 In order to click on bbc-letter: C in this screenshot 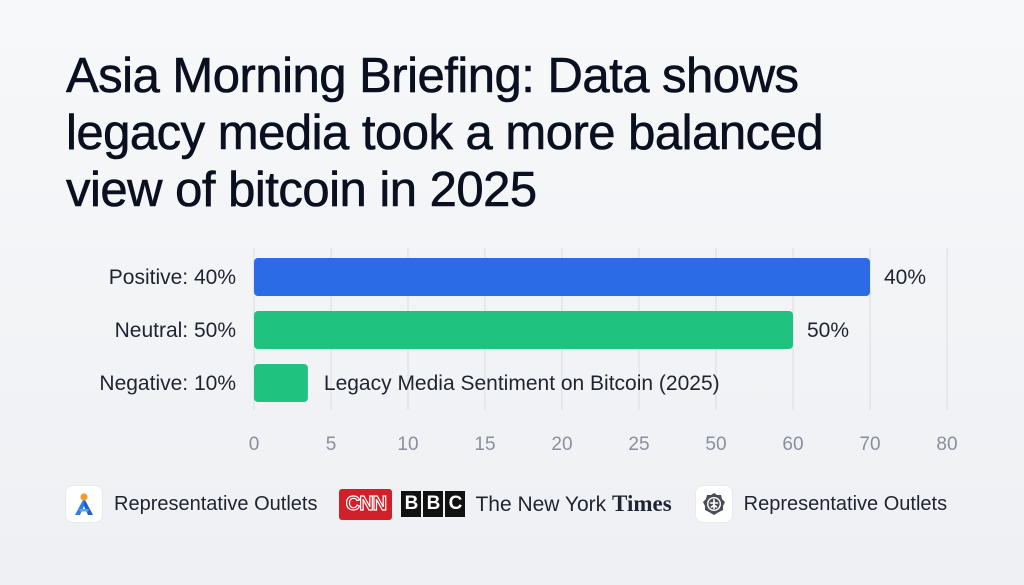, I will do `click(455, 504)`.